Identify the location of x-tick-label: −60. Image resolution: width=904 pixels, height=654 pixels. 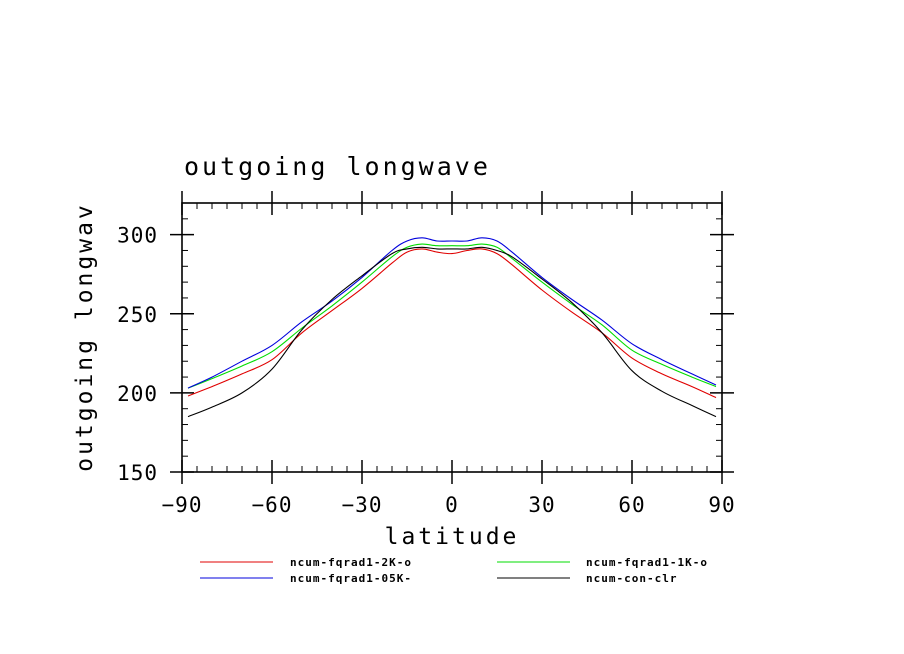
(272, 505).